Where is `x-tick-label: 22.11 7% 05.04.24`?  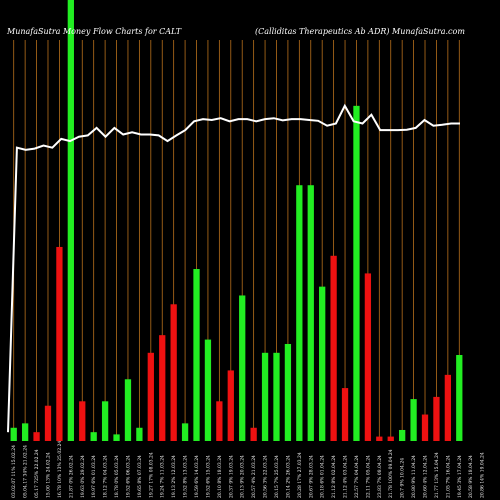 x-tick-label: 22.11 7% 05.04.24 is located at coordinates (368, 476).